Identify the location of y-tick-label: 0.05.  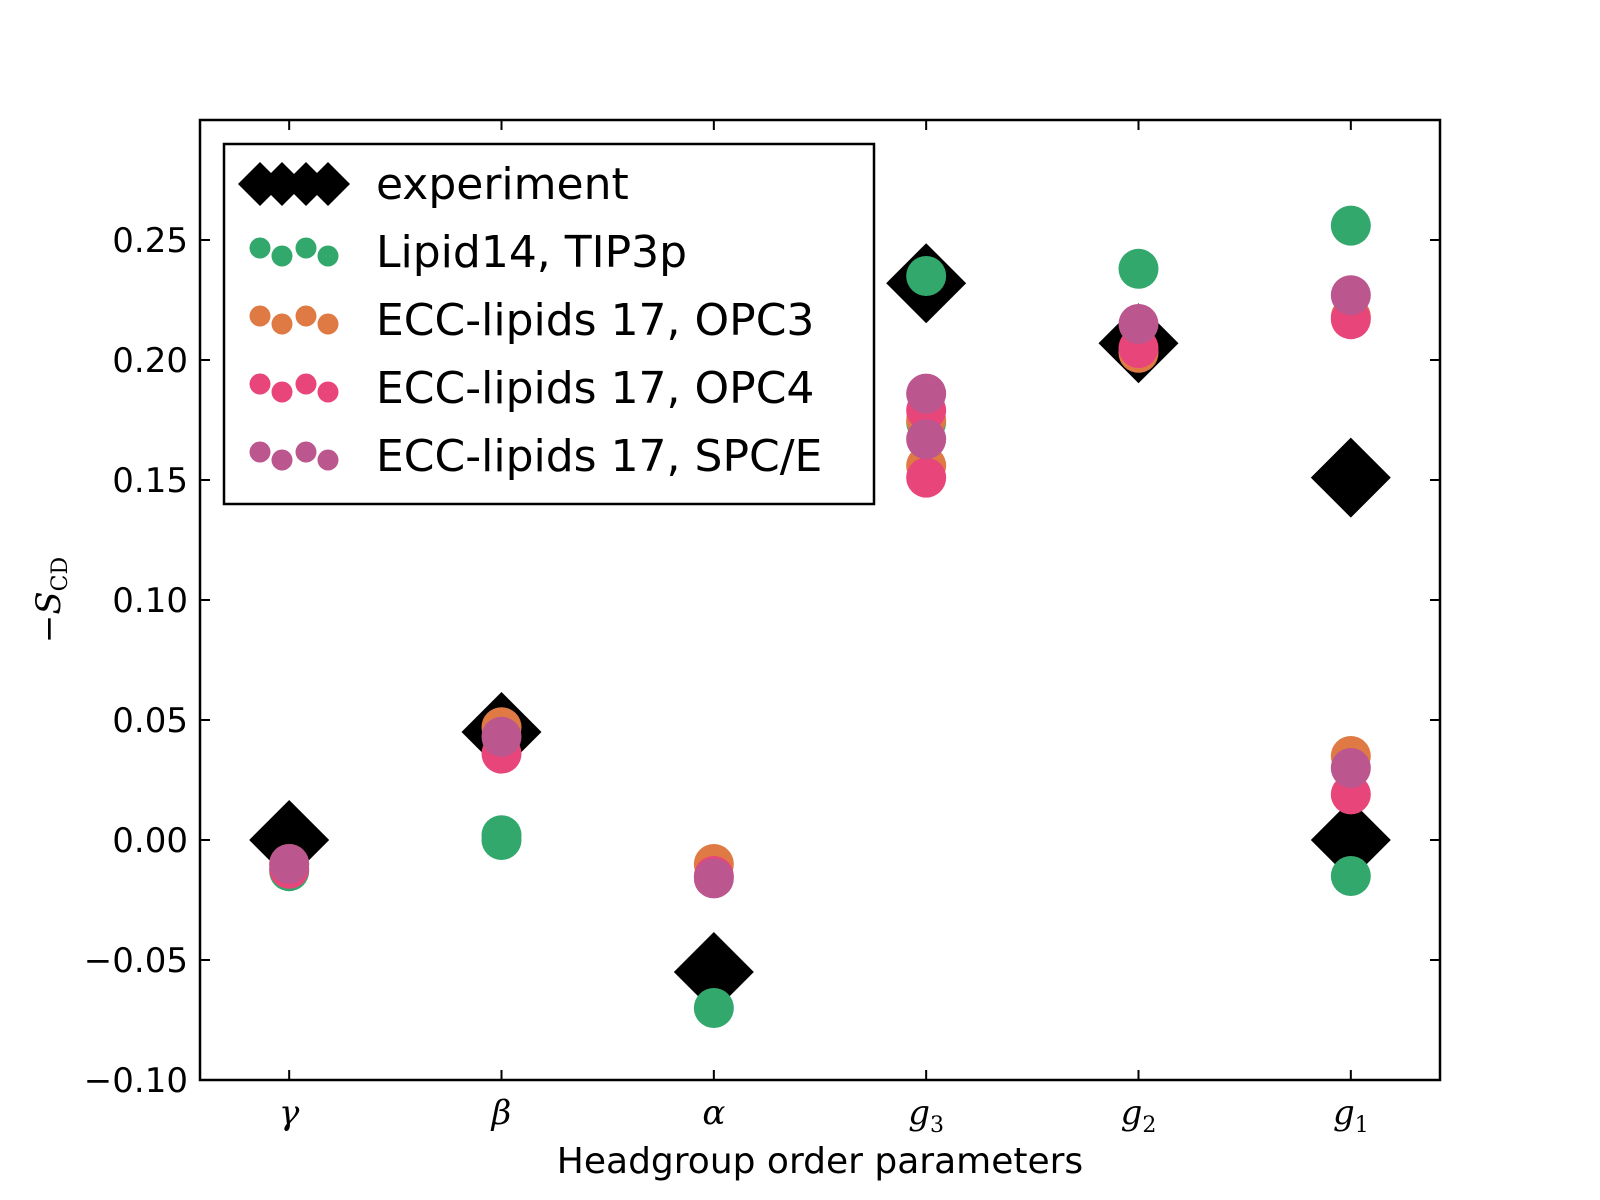
(150, 721).